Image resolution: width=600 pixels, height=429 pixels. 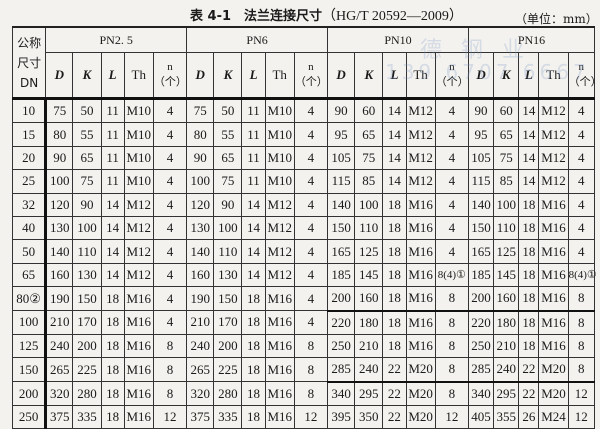 What do you see at coordinates (369, 417) in the screenshot?
I see `value-cell: 350` at bounding box center [369, 417].